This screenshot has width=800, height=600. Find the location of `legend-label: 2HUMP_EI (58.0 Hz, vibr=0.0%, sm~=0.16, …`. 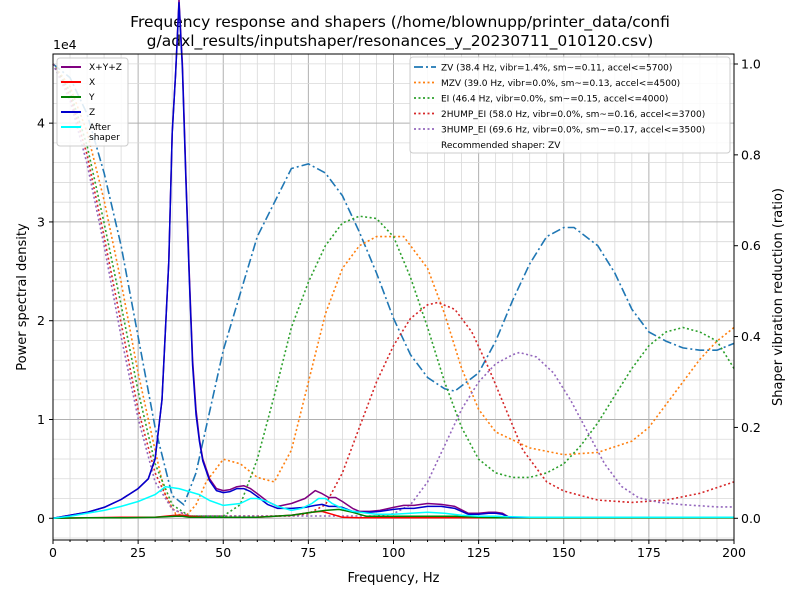

legend-label: 2HUMP_EI (58.0 Hz, vibr=0.0%, sm~=0.16, … is located at coordinates (573, 115).